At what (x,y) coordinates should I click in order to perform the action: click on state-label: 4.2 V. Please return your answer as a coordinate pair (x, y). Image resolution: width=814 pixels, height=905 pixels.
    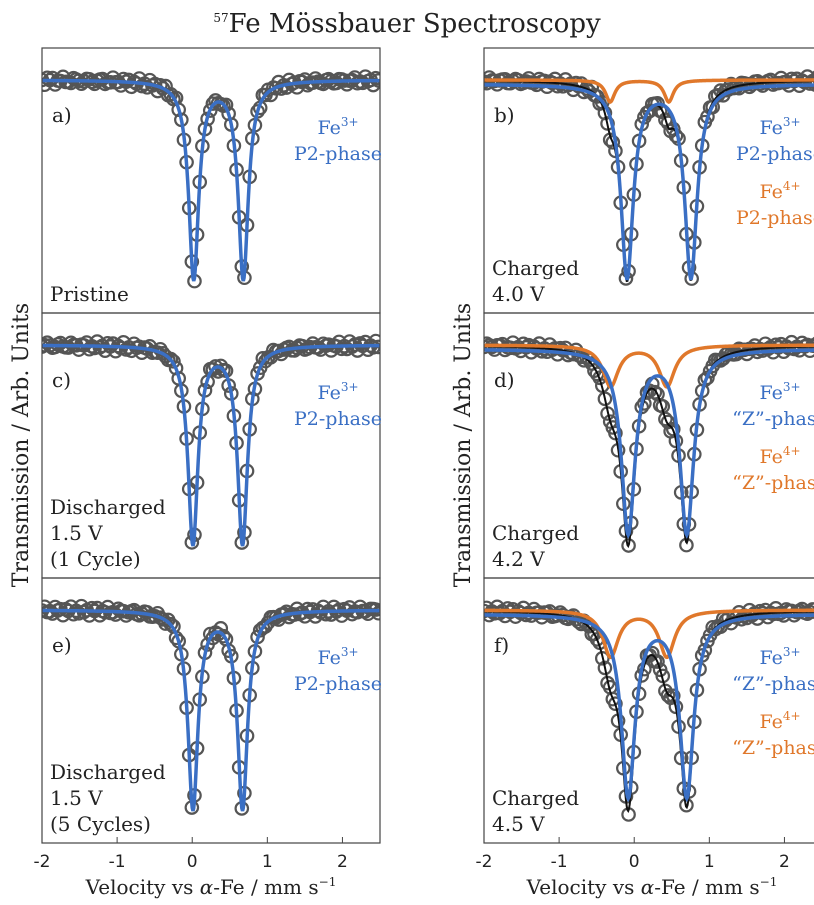
    Looking at the image, I should click on (518, 559).